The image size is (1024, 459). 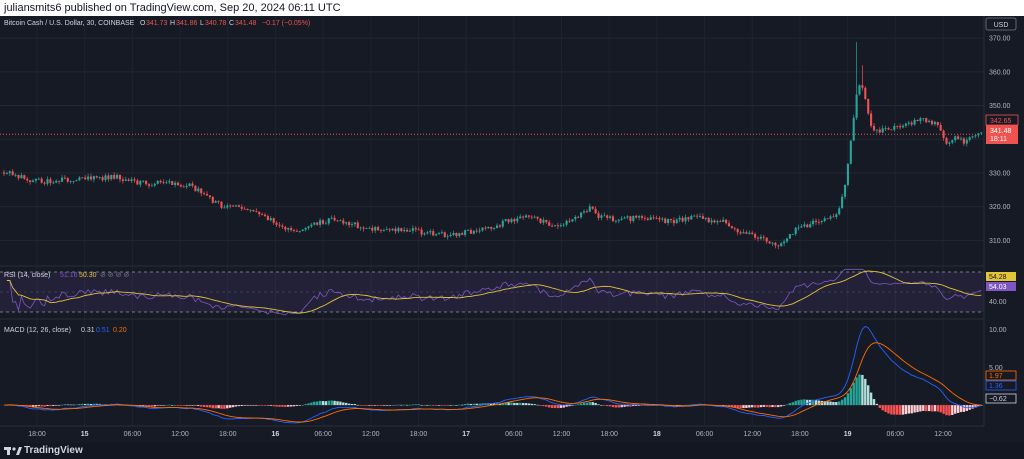 What do you see at coordinates (157, 23) in the screenshot?
I see `ohlc-o-value: 341.73` at bounding box center [157, 23].